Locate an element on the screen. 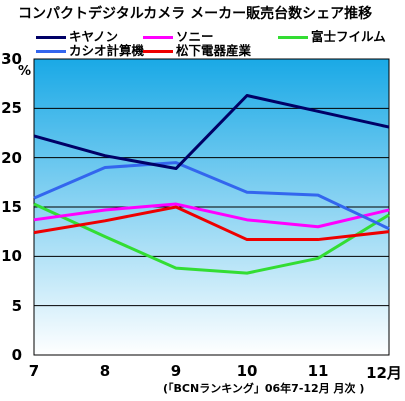 This screenshot has height=401, width=405. legend-item-casio: カシオ計算機 is located at coordinates (90, 49).